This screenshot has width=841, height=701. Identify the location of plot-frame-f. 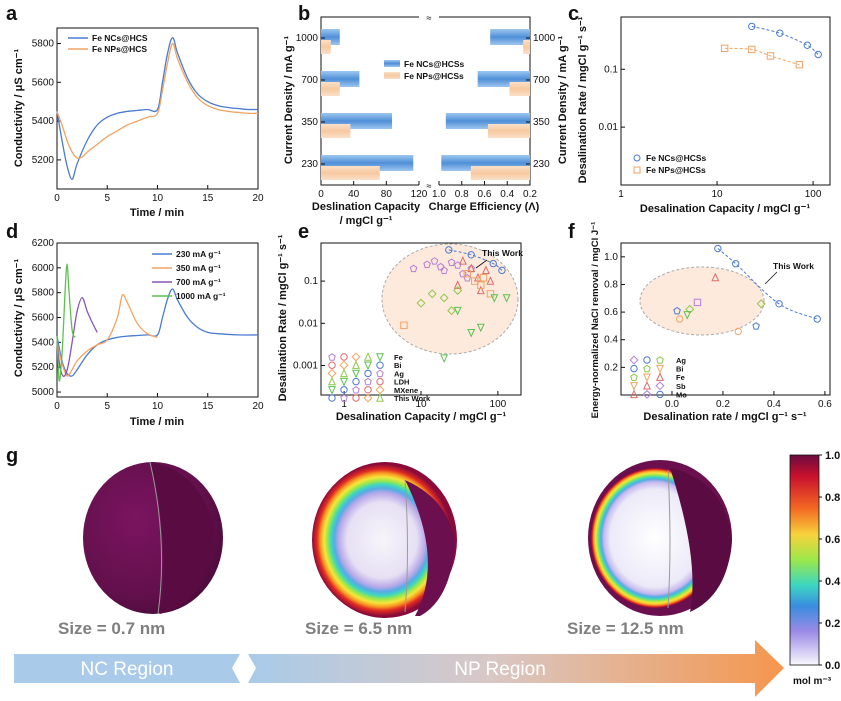
(725, 319).